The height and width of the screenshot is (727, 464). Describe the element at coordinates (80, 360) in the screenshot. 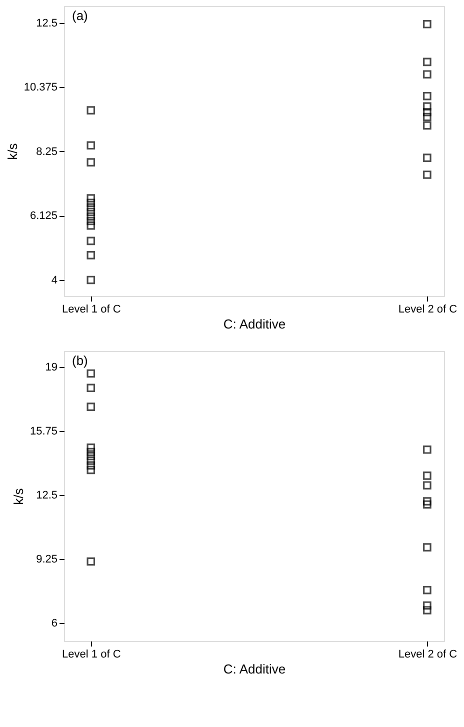

I see `annotation: (b)` at that location.